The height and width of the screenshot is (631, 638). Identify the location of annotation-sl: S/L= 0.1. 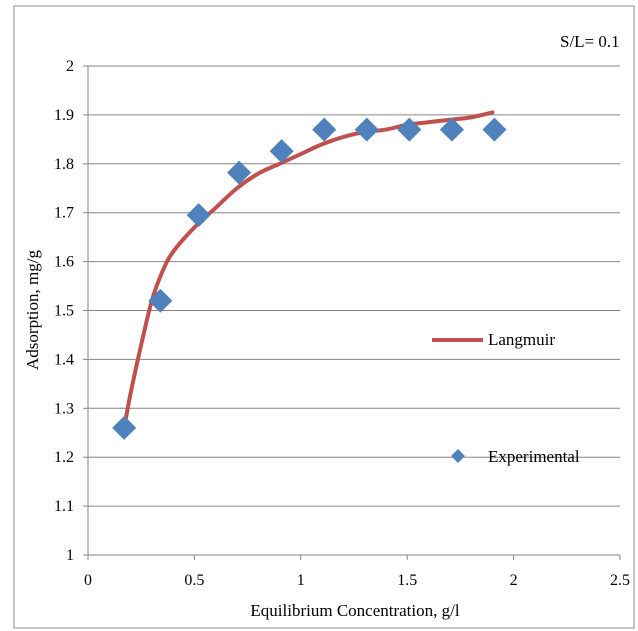
(590, 41).